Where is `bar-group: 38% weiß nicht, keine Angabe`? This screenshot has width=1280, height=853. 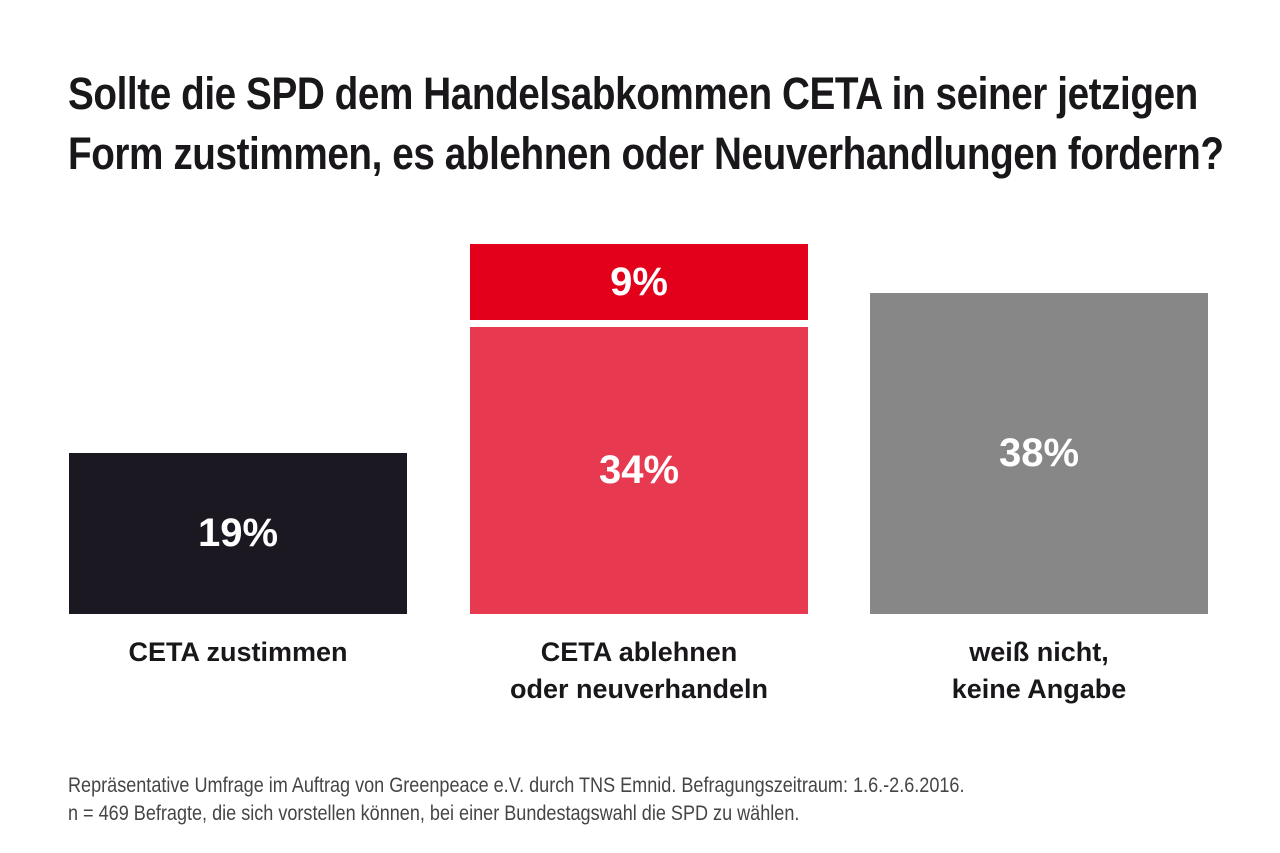
bar-group: 38% weiß nicht, keine Angabe is located at coordinates (1039, 474).